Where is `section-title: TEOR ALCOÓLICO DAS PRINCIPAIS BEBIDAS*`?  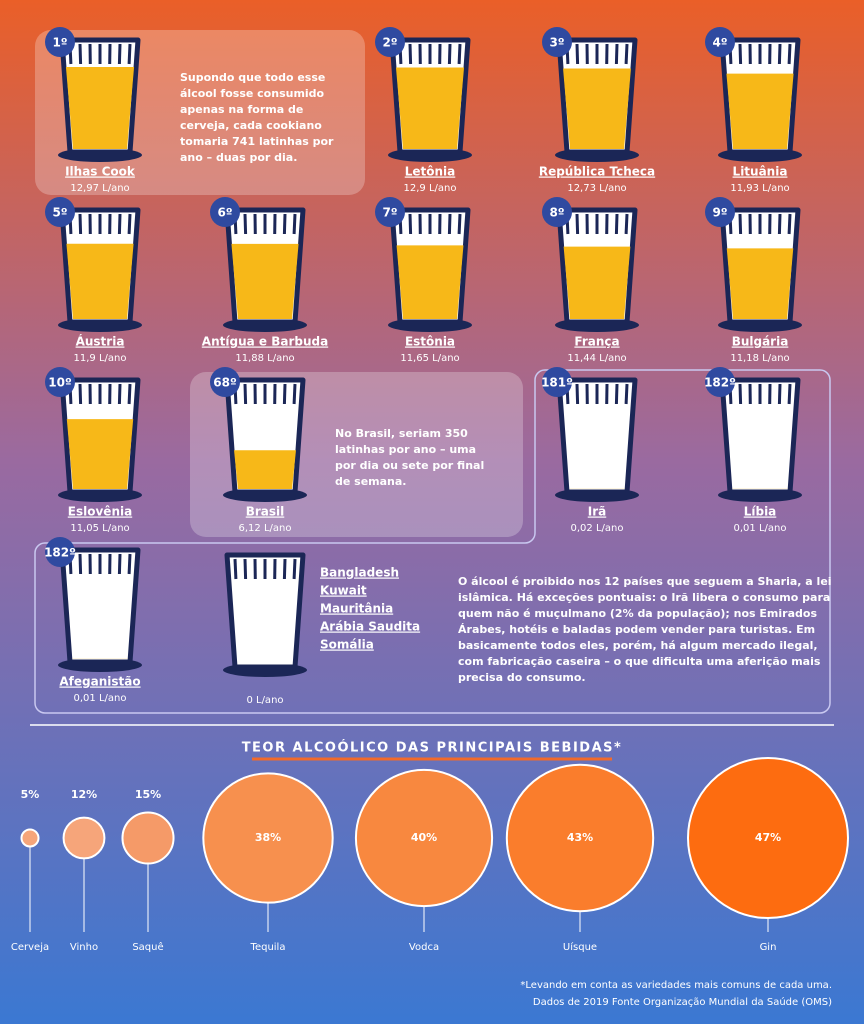
section-title: TEOR ALCOÓLICO DAS PRINCIPAIS BEBIDAS* is located at coordinates (432, 748).